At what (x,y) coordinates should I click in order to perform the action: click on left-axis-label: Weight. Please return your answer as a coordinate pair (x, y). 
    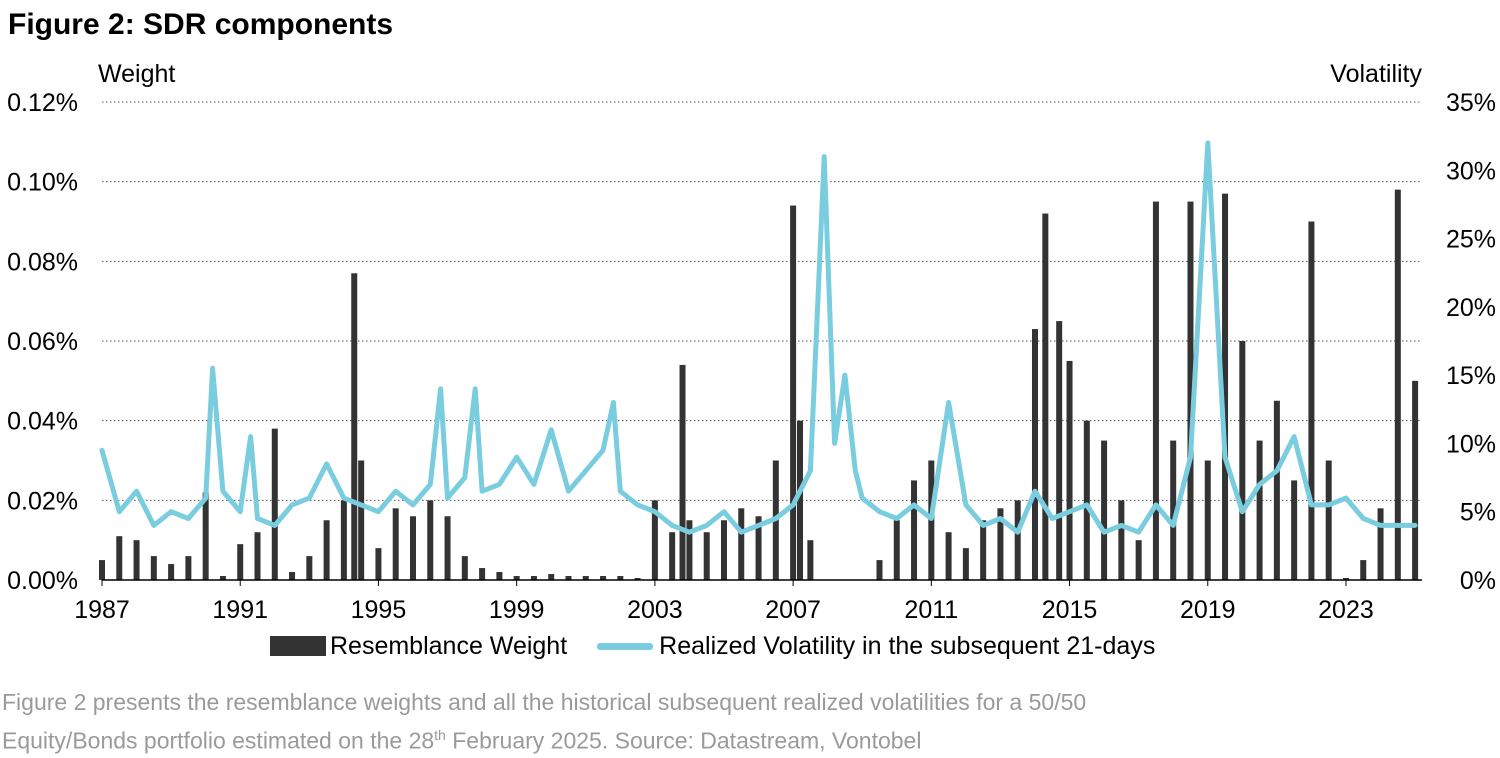
    Looking at the image, I should click on (137, 74).